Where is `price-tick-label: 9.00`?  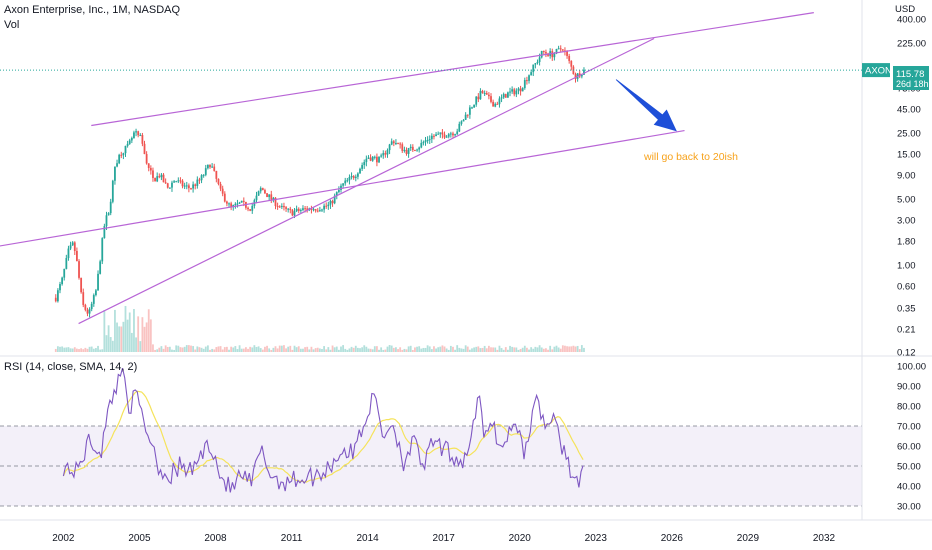 price-tick-label: 9.00 is located at coordinates (906, 175).